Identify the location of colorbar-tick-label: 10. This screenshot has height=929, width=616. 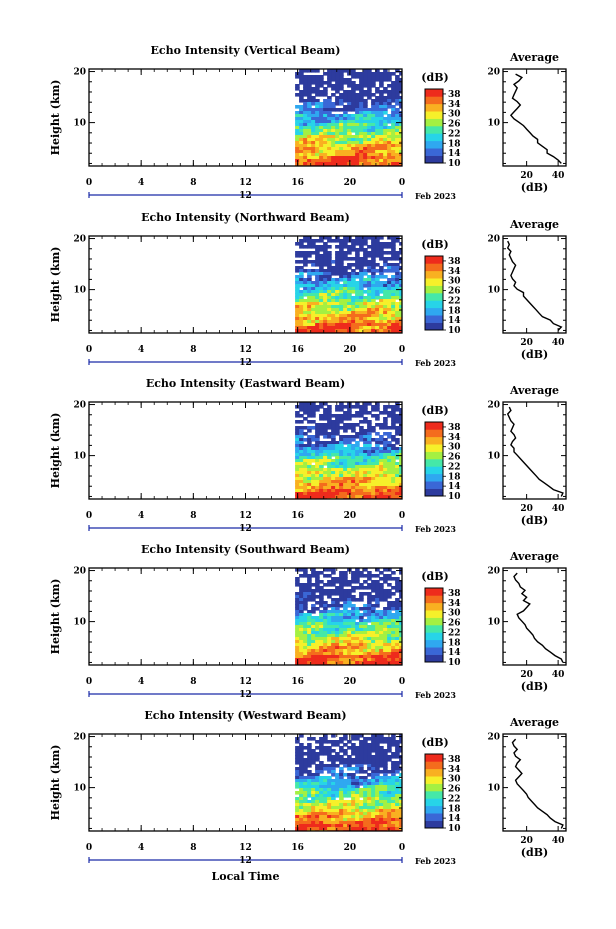
(454, 497).